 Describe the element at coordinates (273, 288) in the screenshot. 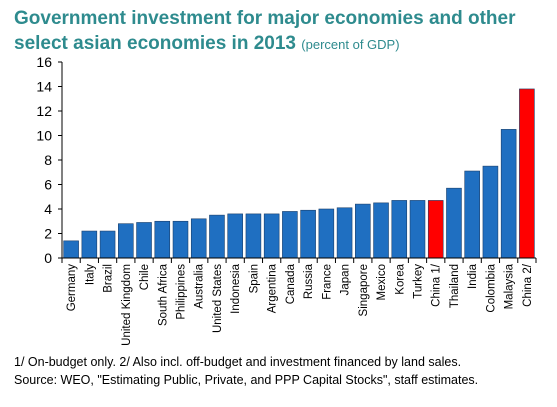

I see `x-tick-label: Argentina` at that location.